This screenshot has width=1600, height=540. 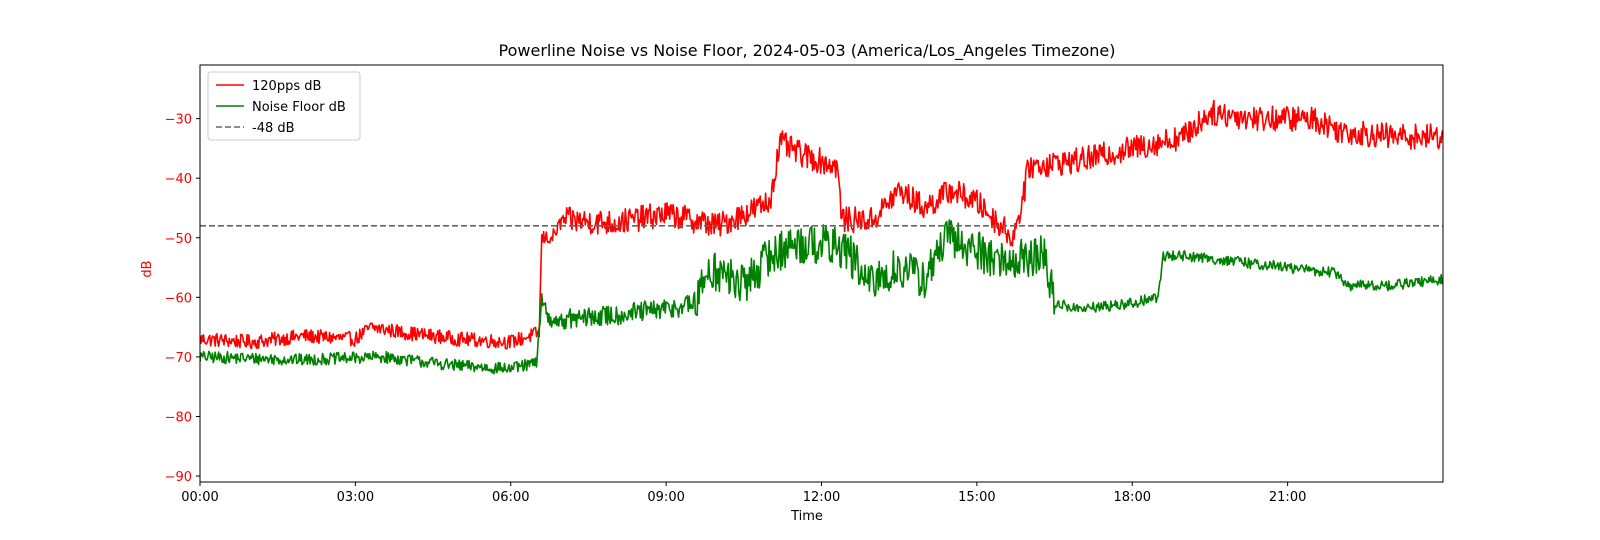 I want to click on x-tick-label: 21:00, so click(x=1287, y=497).